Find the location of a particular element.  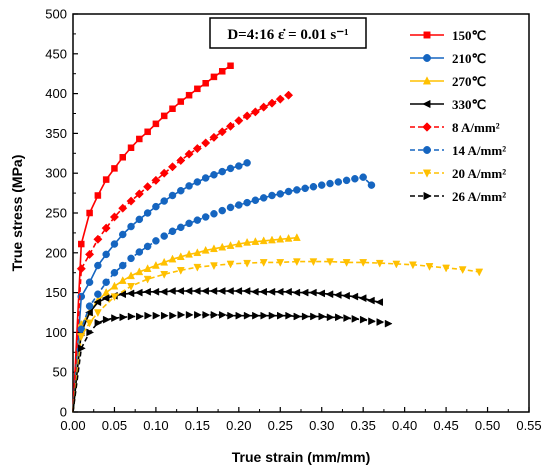

y-tick-label: 0 is located at coordinates (63, 412).